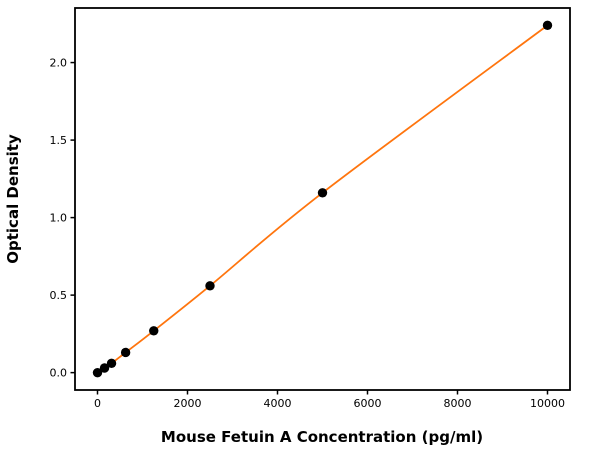 The width and height of the screenshot is (600, 450). I want to click on x-tick-label: 10000, so click(547, 403).